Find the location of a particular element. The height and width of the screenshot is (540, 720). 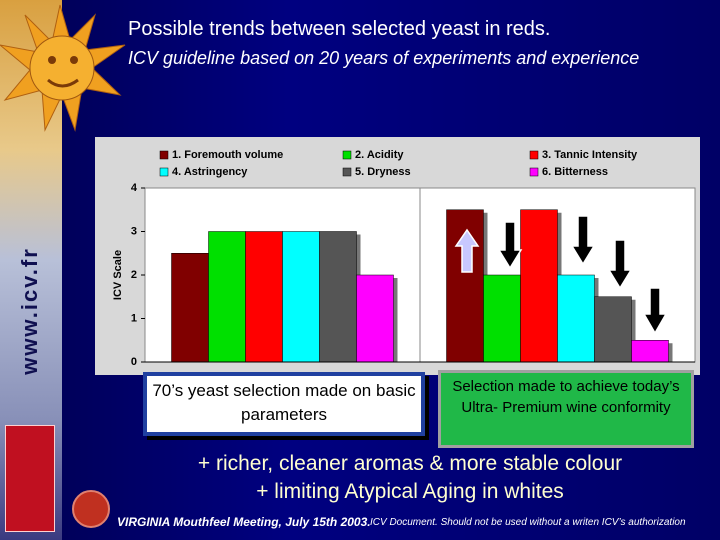

sun-decoration is located at coordinates (63, 68).